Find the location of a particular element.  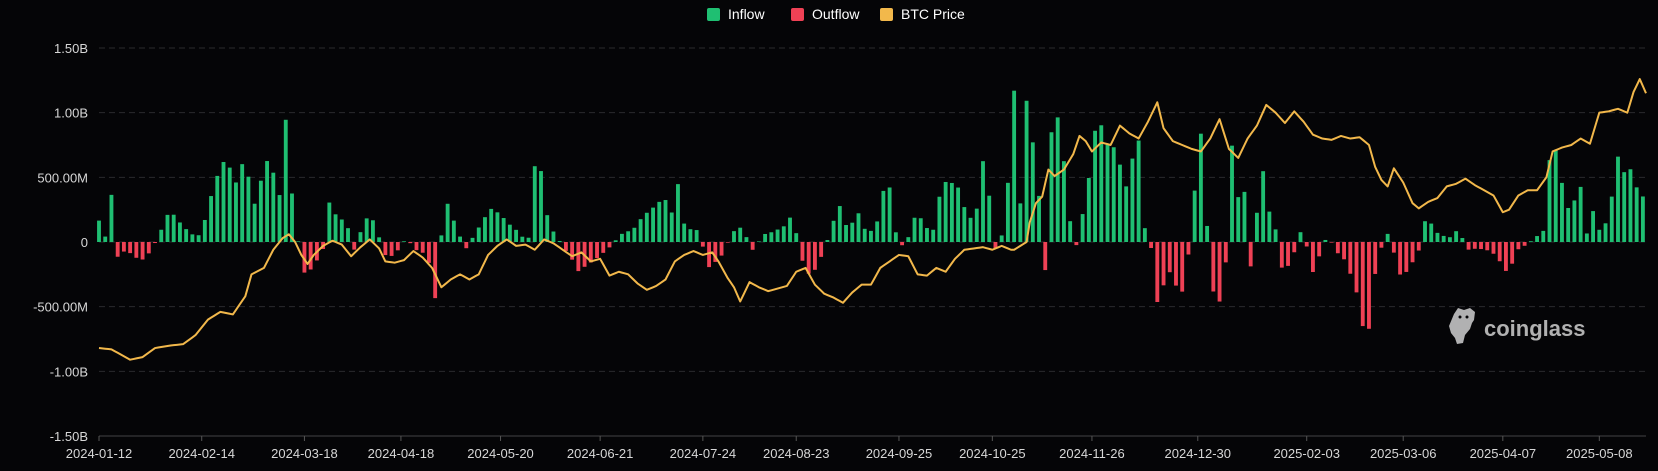

legend: Inflow Outflow BTC Price is located at coordinates (836, 14).